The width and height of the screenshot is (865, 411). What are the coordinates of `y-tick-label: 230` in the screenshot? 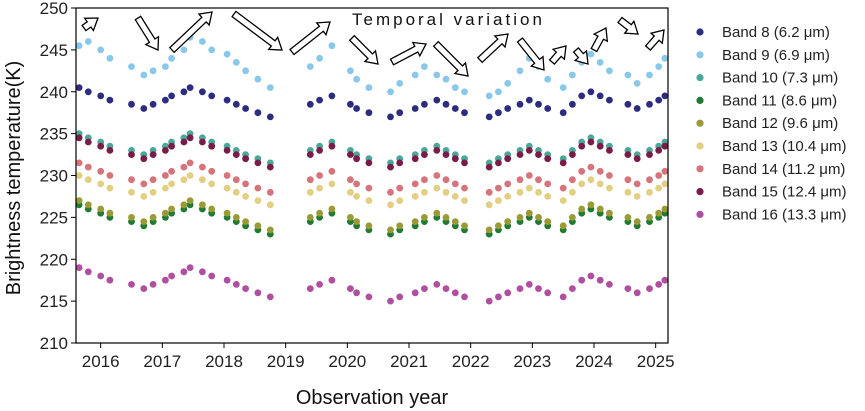 It's located at (54, 176).